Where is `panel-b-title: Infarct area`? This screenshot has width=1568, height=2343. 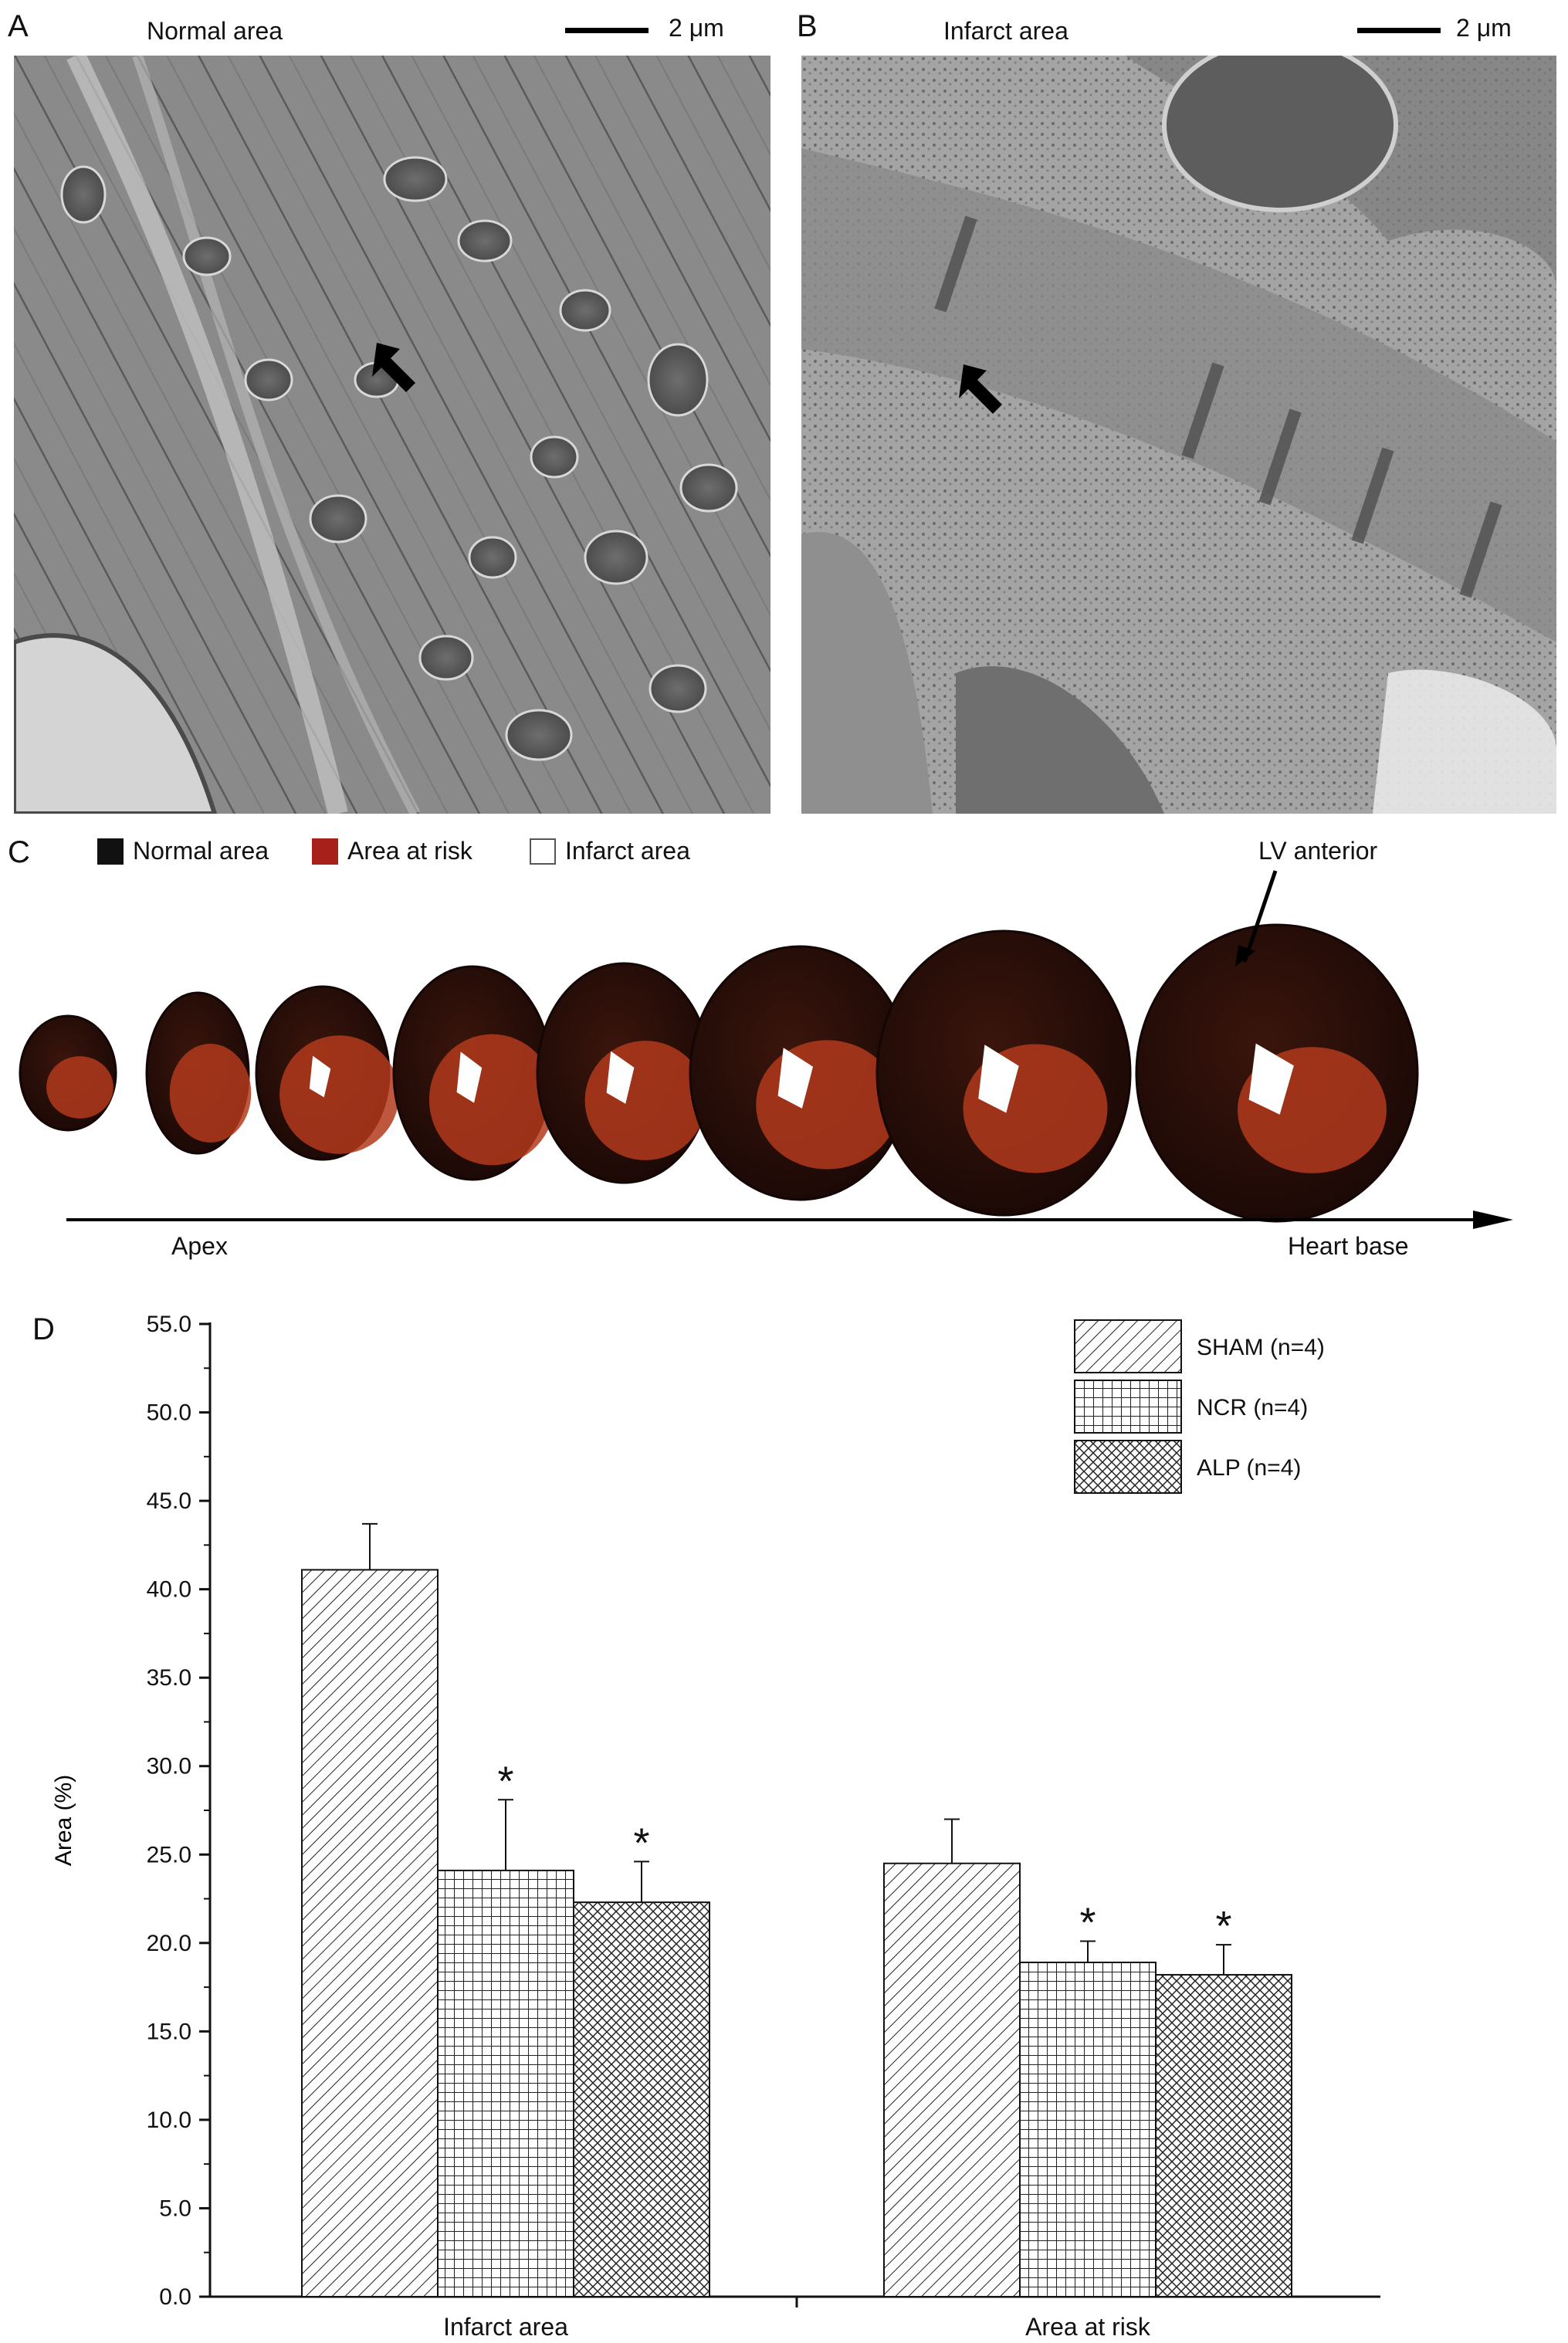
panel-b-title: Infarct area is located at coordinates (1005, 31).